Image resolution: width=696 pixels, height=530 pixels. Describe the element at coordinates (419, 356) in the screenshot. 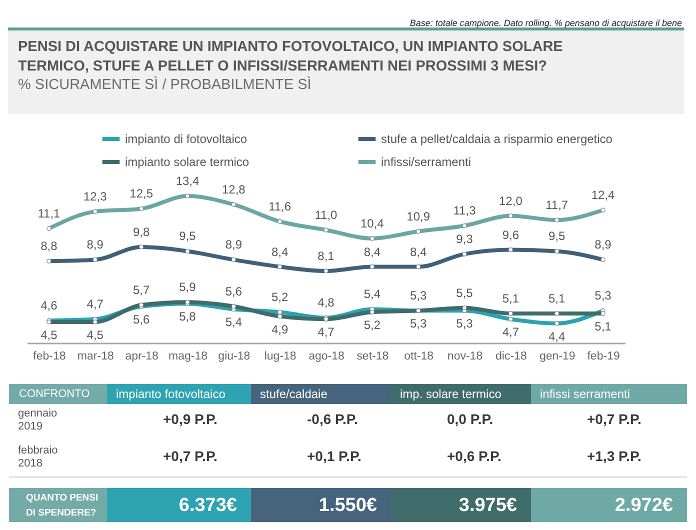

I see `x-tick-label: ott-18` at that location.